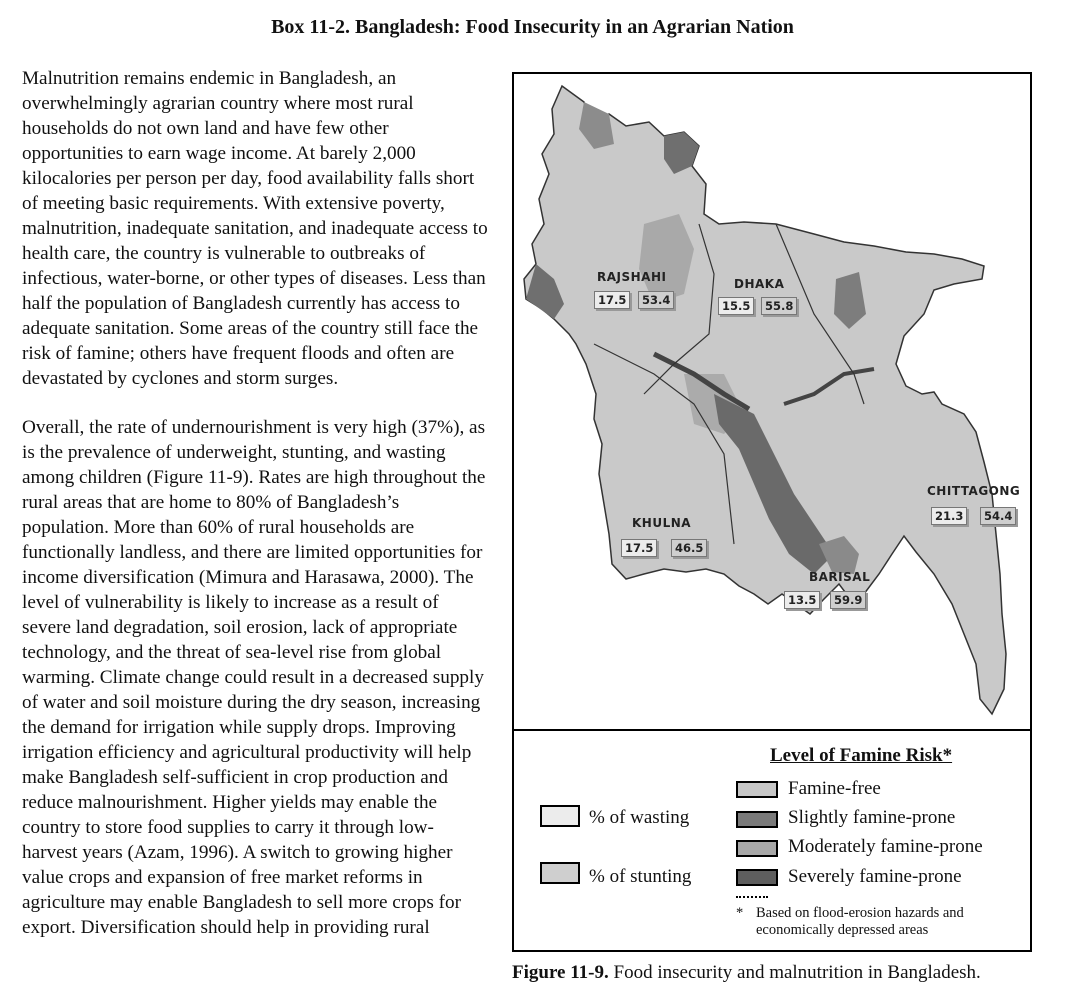  What do you see at coordinates (736, 306) in the screenshot?
I see `dhaka-wasting-value: 15.5` at bounding box center [736, 306].